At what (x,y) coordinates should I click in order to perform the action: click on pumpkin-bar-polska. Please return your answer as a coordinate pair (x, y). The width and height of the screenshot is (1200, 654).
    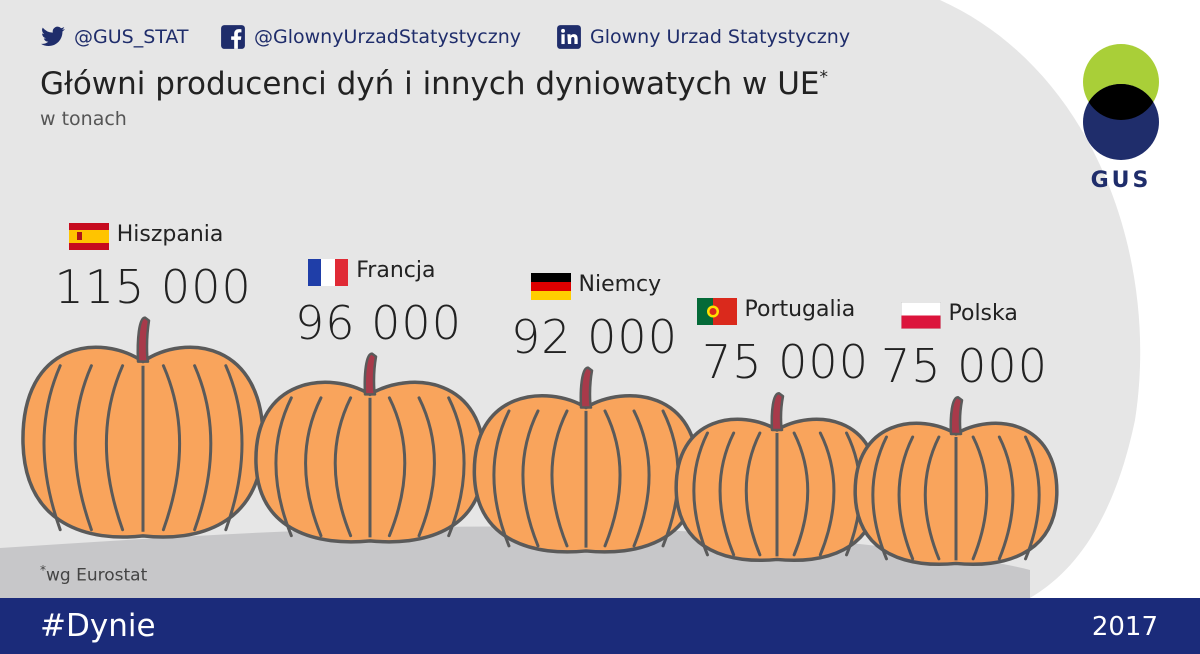
    Looking at the image, I should click on (956, 481).